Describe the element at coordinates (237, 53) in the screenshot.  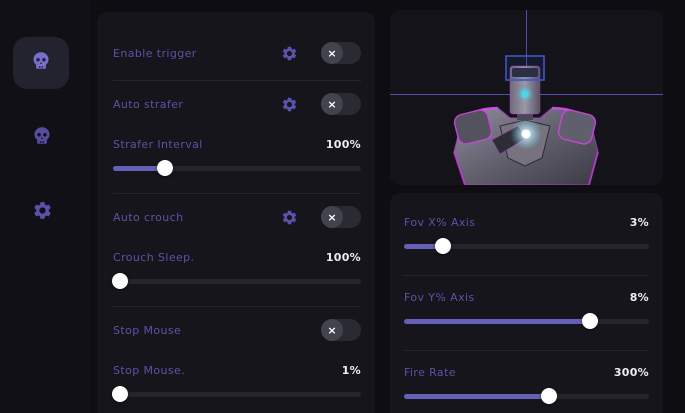
I see `setting-row-enable-trigger: Enable trigger ×` at that location.